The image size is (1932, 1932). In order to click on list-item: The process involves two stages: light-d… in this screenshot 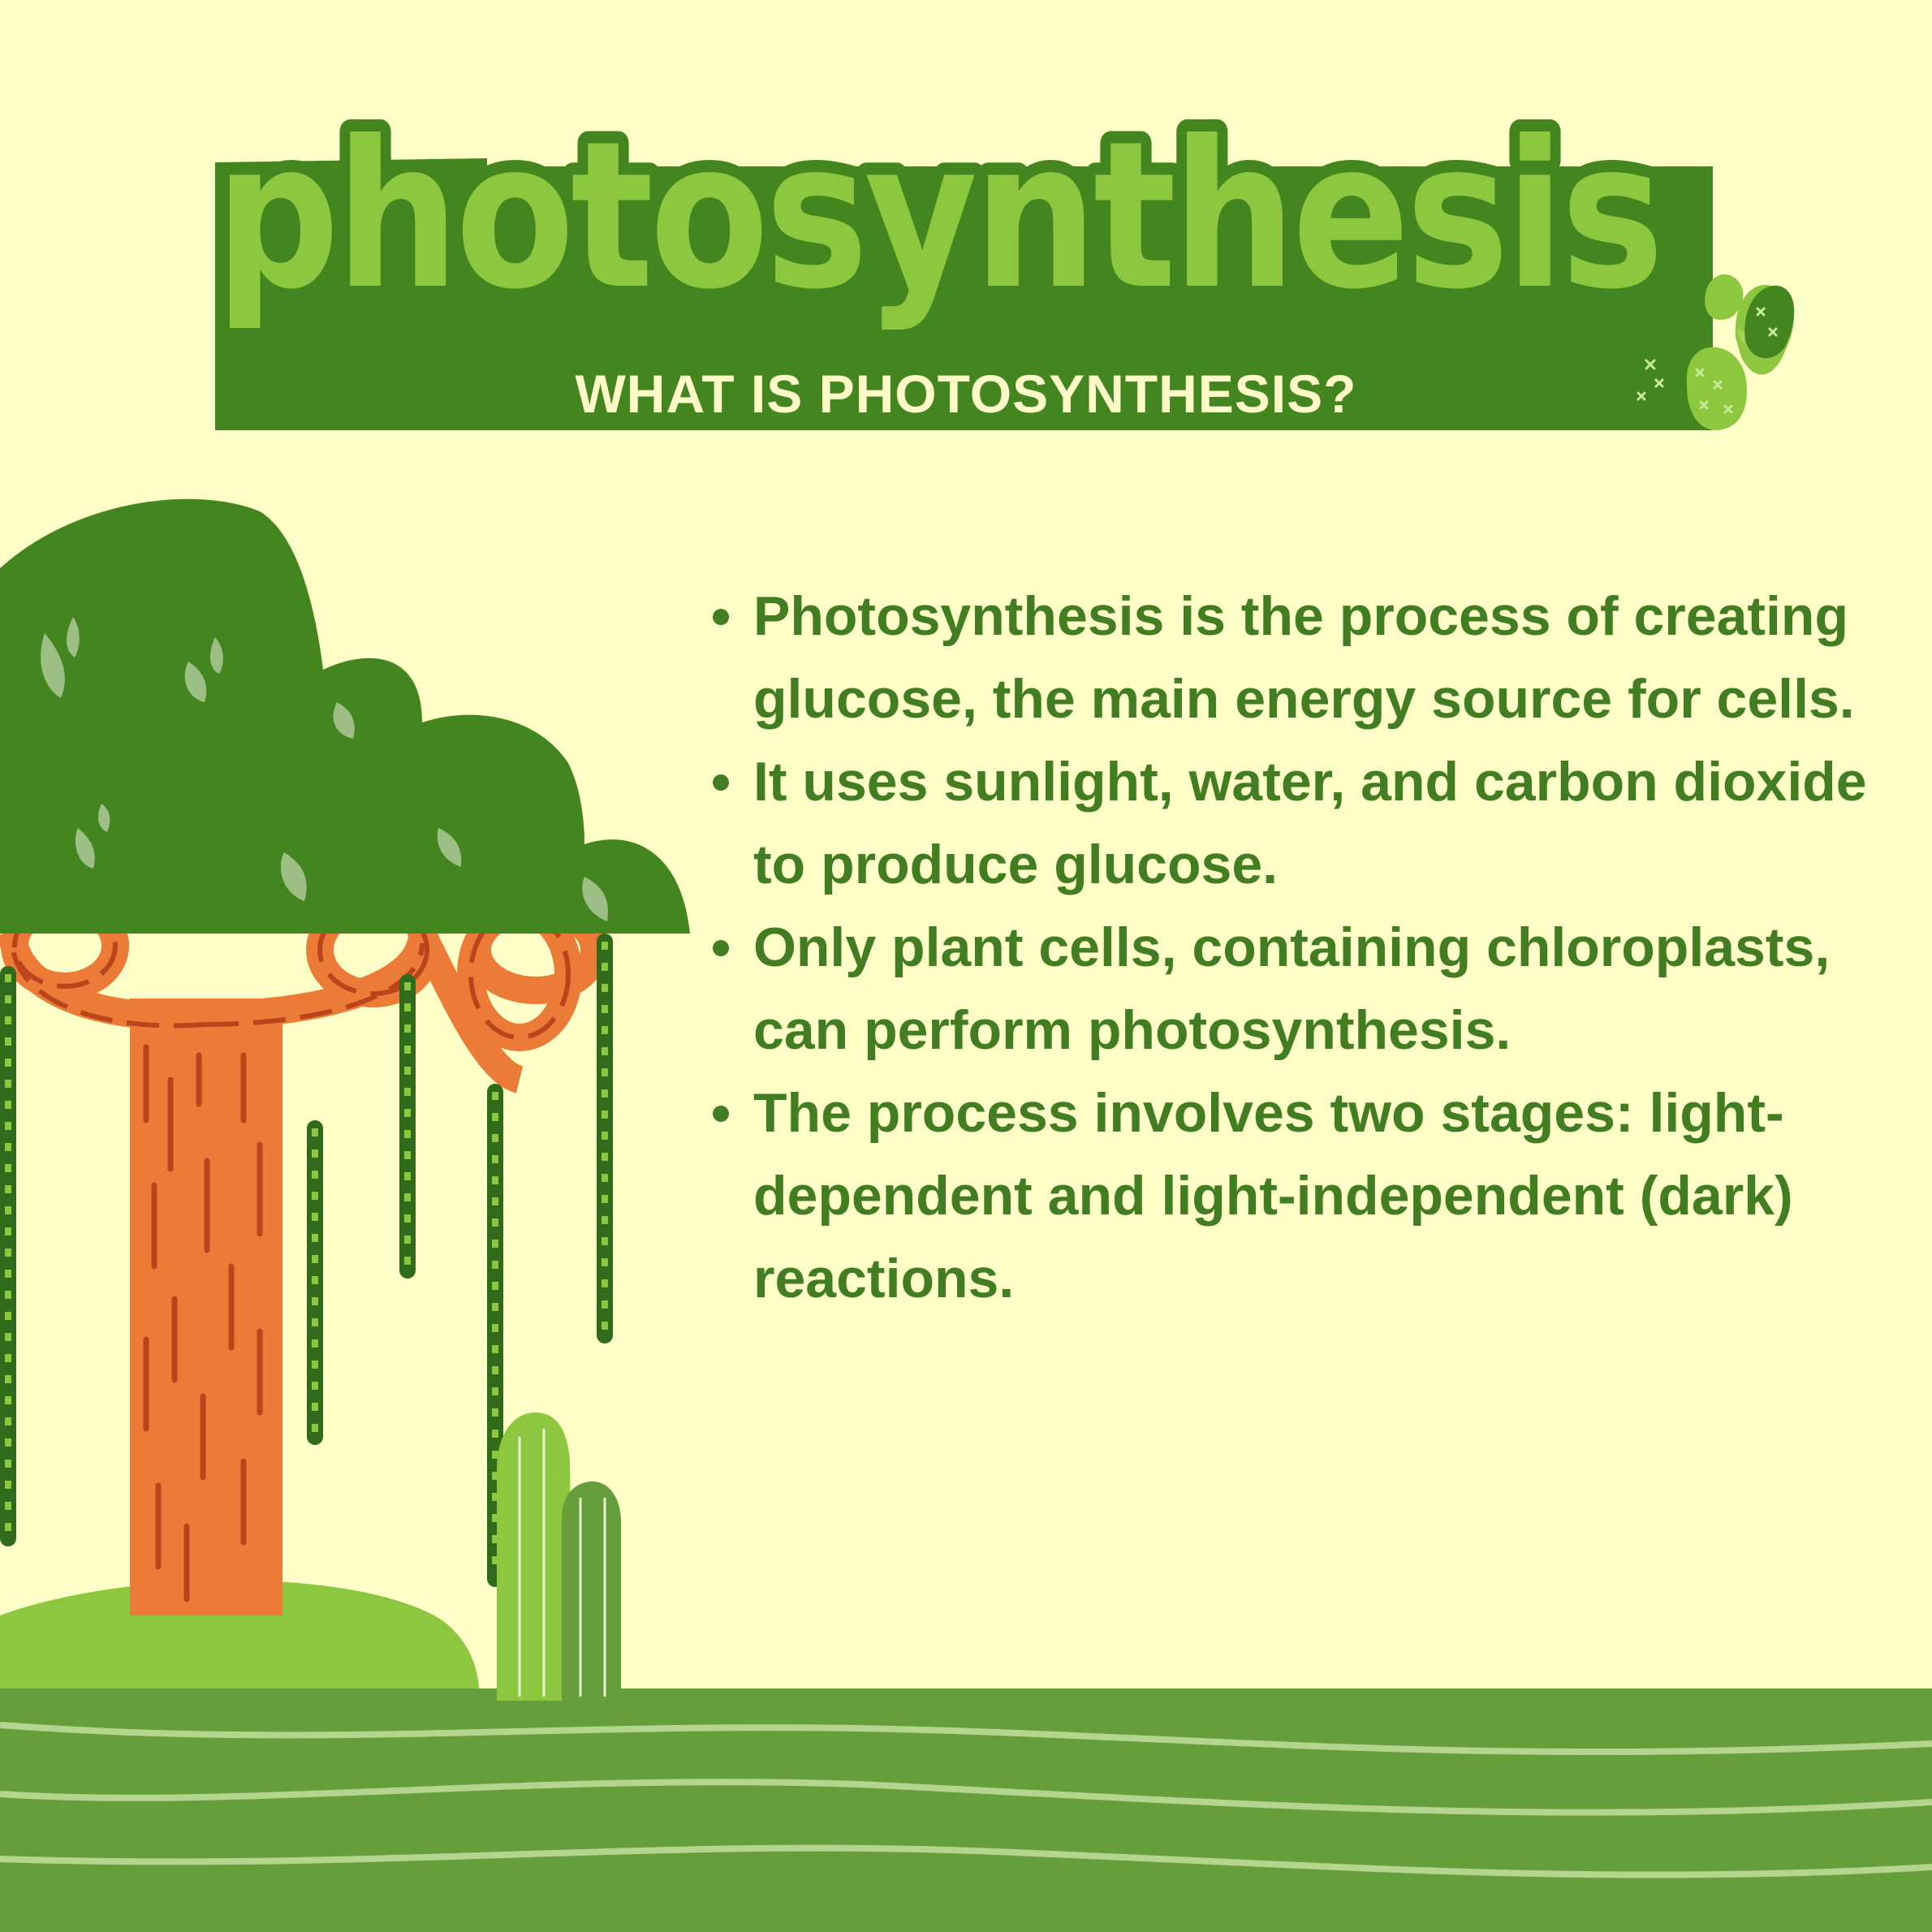, I will do `click(1300, 1196)`.